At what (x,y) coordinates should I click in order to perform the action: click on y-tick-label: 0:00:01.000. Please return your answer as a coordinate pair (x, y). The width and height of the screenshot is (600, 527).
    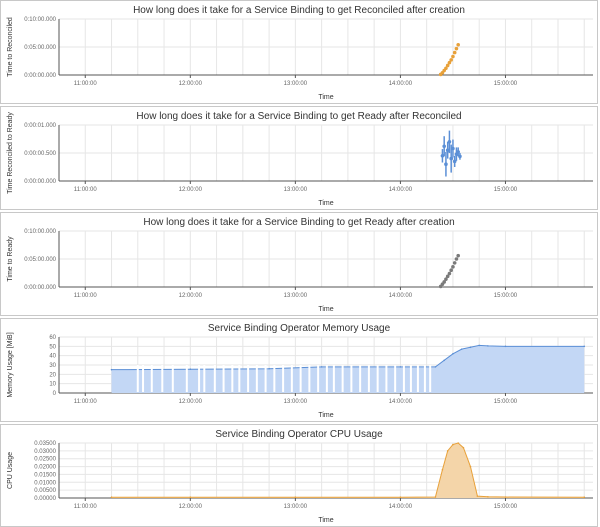
    Looking at the image, I should click on (40, 126).